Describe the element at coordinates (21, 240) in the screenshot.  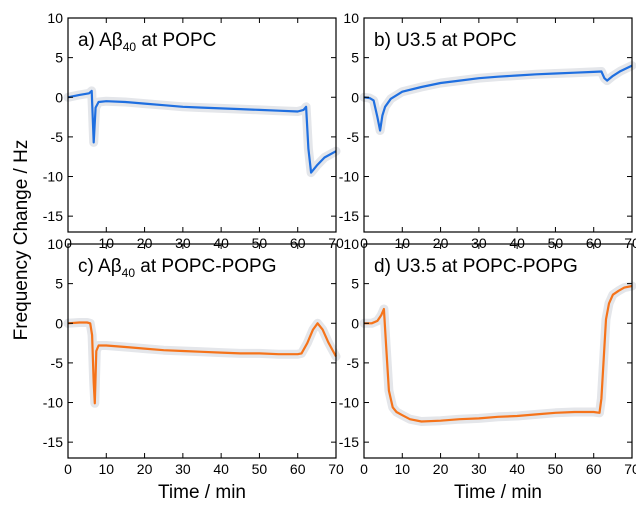
I see `y-axis-title: Frequency Change / Hz` at that location.